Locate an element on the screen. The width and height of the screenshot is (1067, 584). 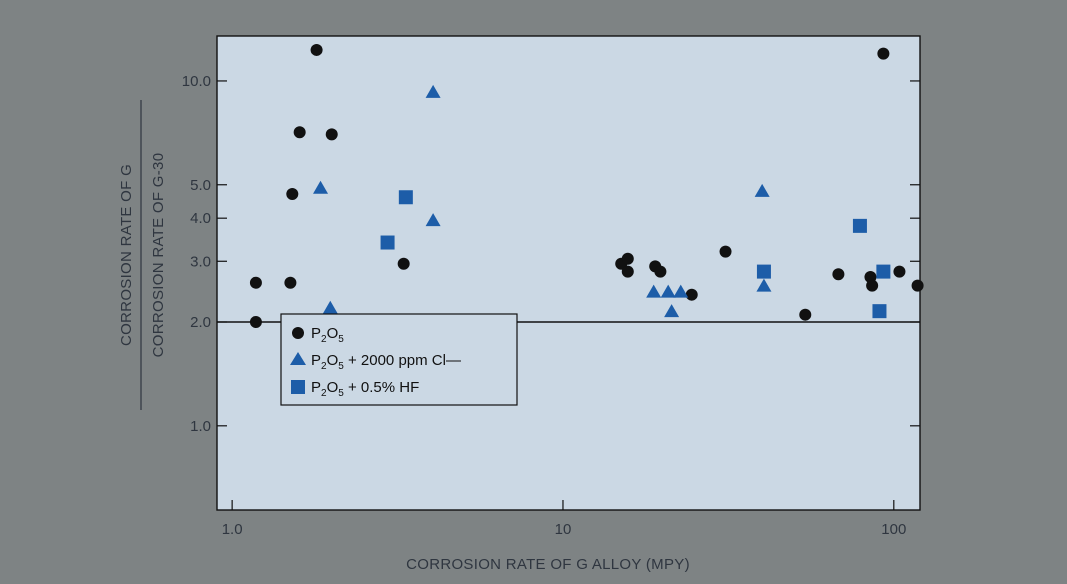
x-tick-label: 10 is located at coordinates (563, 529).